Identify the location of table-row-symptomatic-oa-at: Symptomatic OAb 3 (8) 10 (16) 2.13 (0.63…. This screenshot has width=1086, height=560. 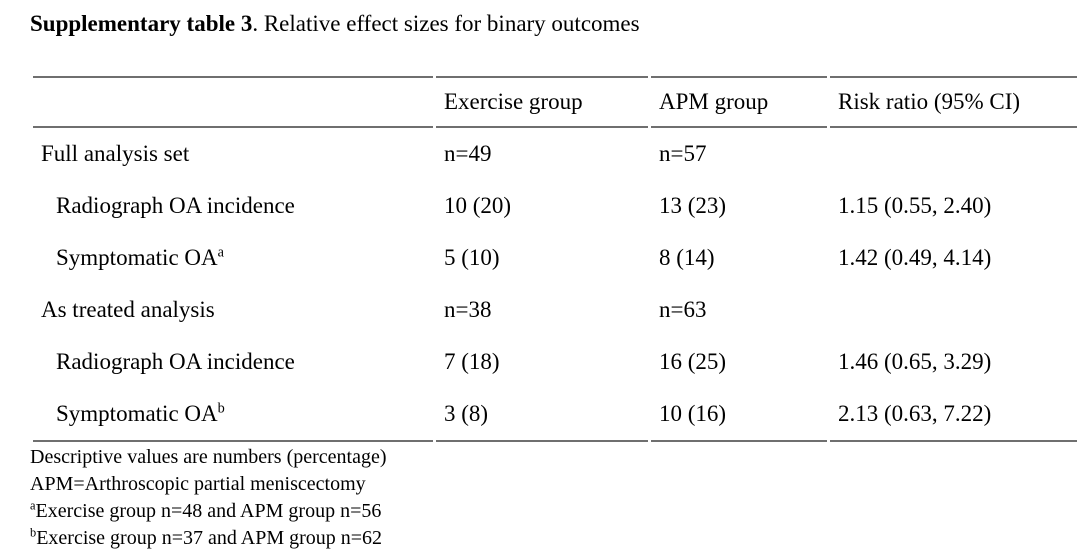
(555, 415).